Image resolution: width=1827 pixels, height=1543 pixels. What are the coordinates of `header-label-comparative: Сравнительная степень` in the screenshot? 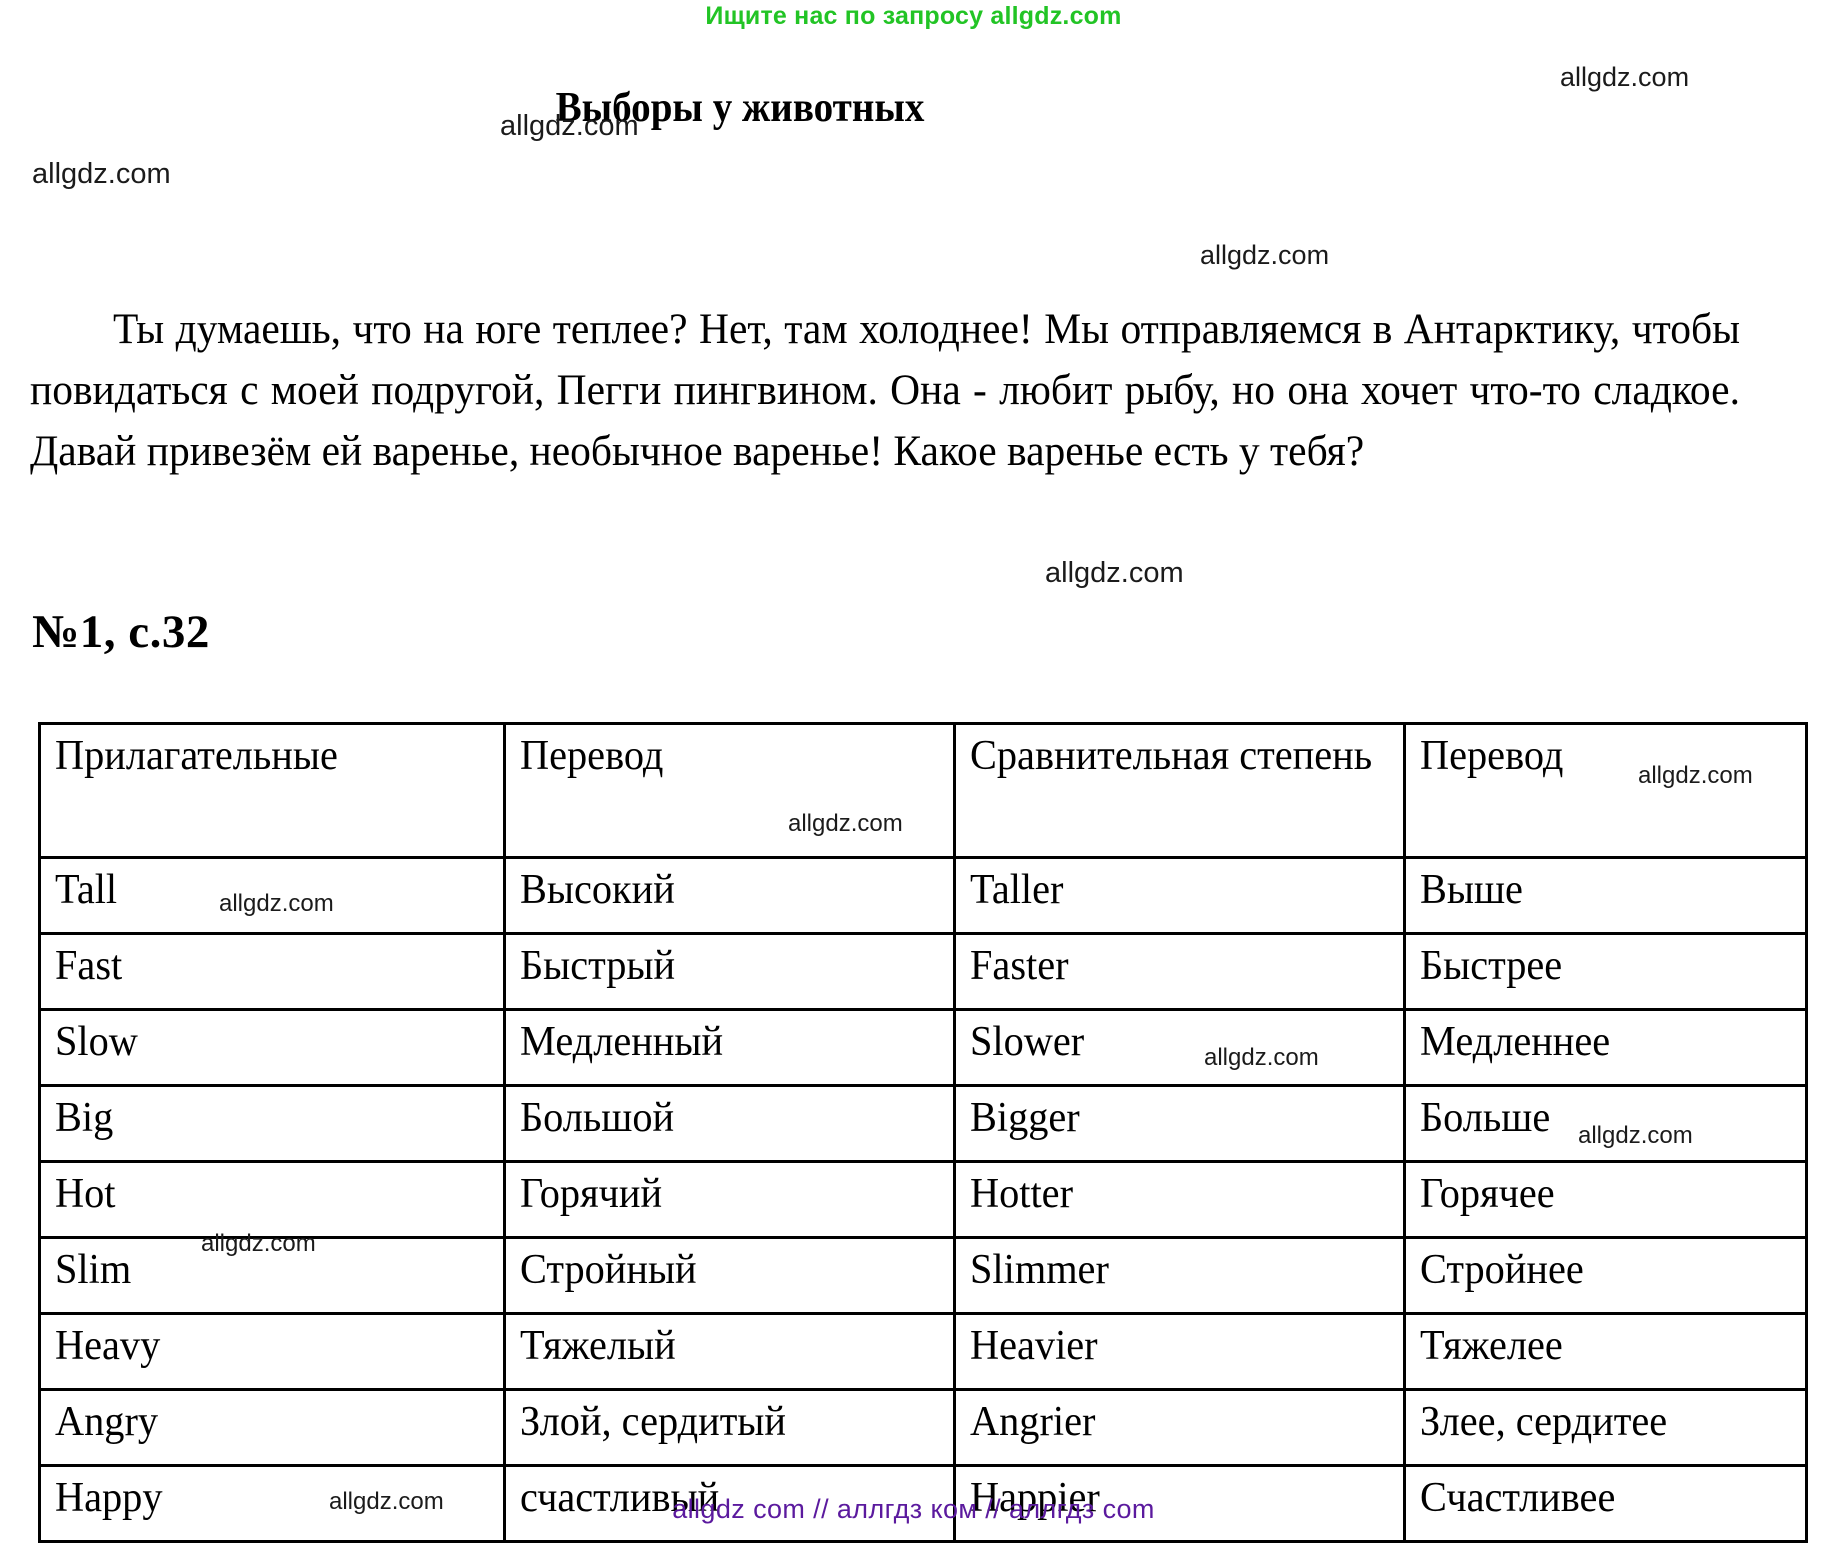 It's located at (1171, 756).